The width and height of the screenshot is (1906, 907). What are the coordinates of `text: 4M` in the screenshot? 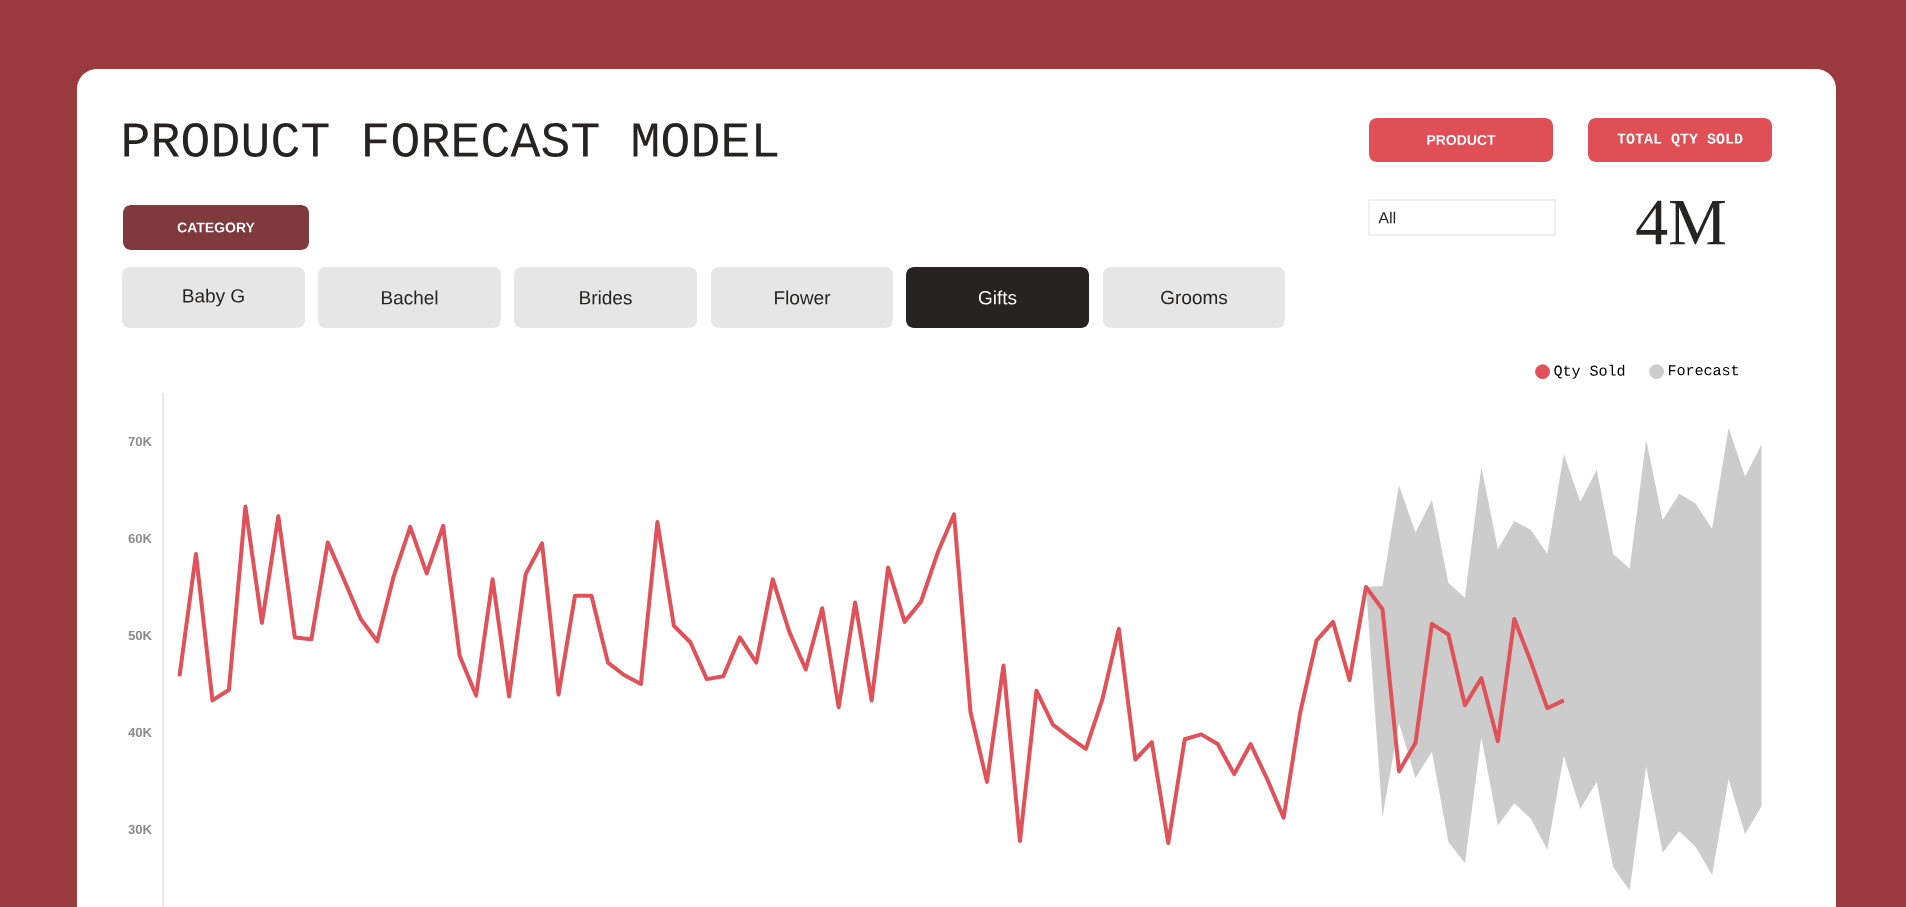 It's located at (1680, 222).